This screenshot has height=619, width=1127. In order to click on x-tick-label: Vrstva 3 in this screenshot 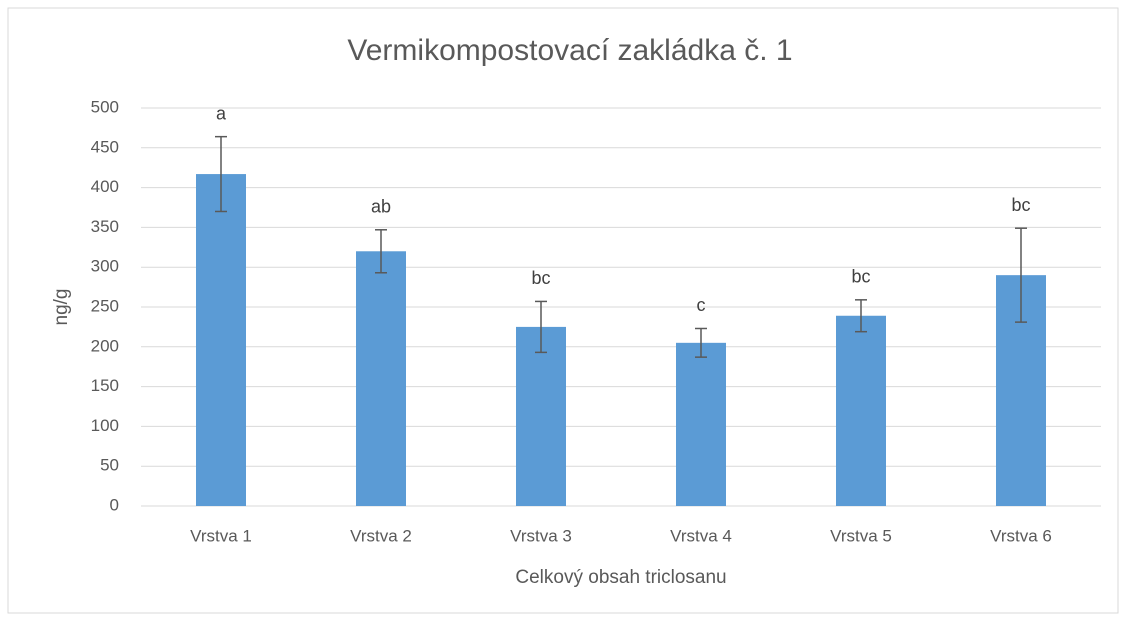, I will do `click(541, 535)`.